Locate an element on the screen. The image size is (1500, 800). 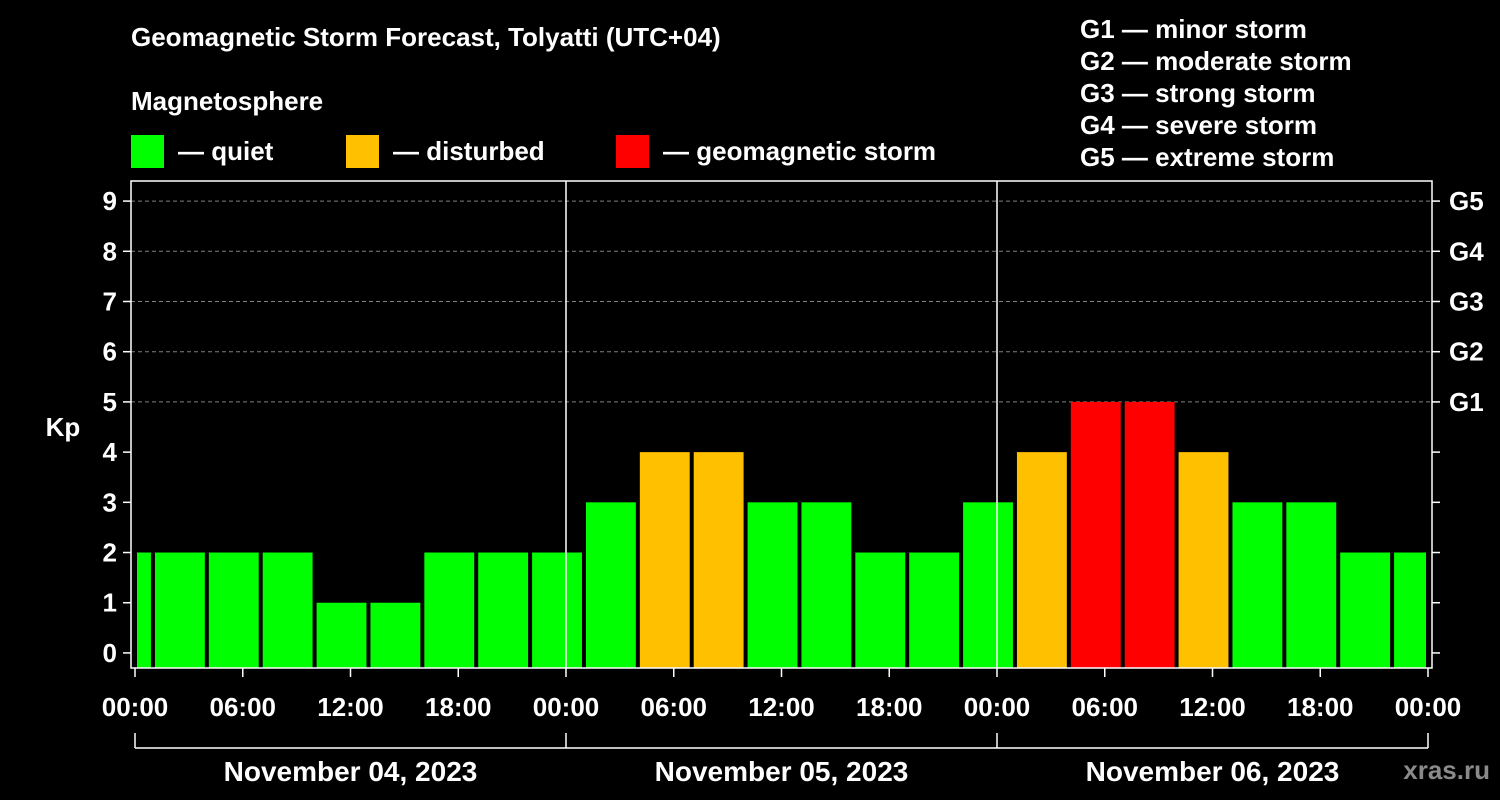
y-tick-label: 8 is located at coordinates (110, 251).